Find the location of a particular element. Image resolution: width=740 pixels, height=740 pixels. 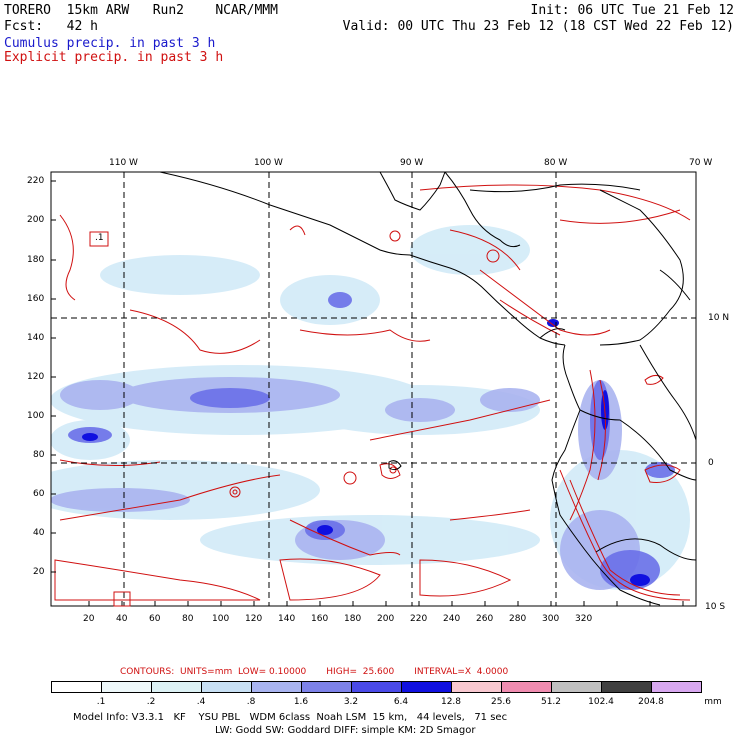

colorbar-label: 6.4 is located at coordinates (401, 702).